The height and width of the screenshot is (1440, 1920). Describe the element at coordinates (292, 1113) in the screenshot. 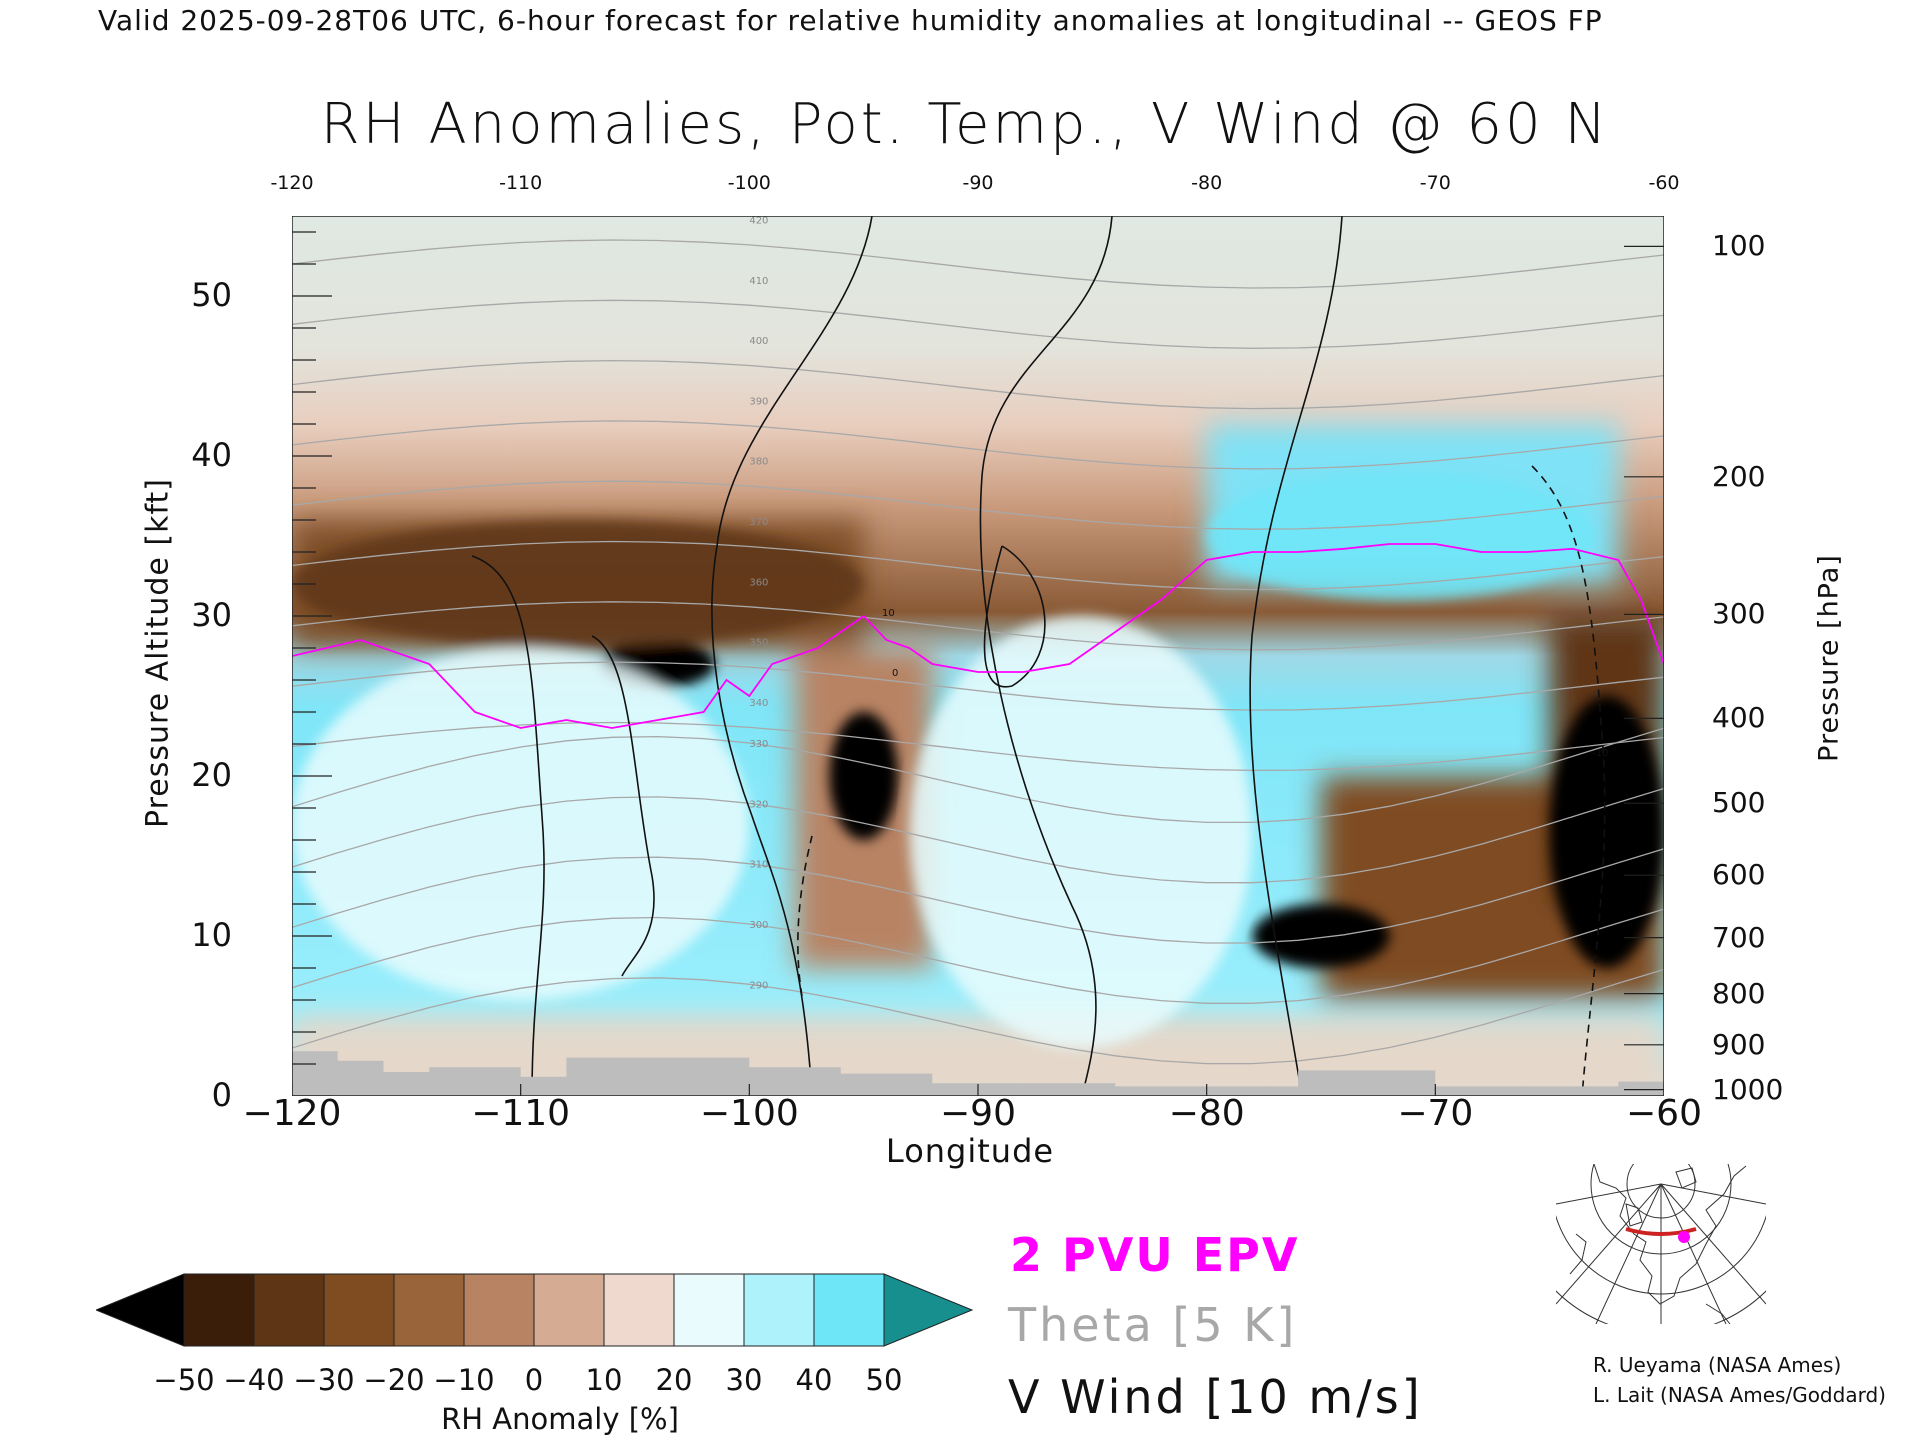

I see `bottom-tick-label: −120` at that location.